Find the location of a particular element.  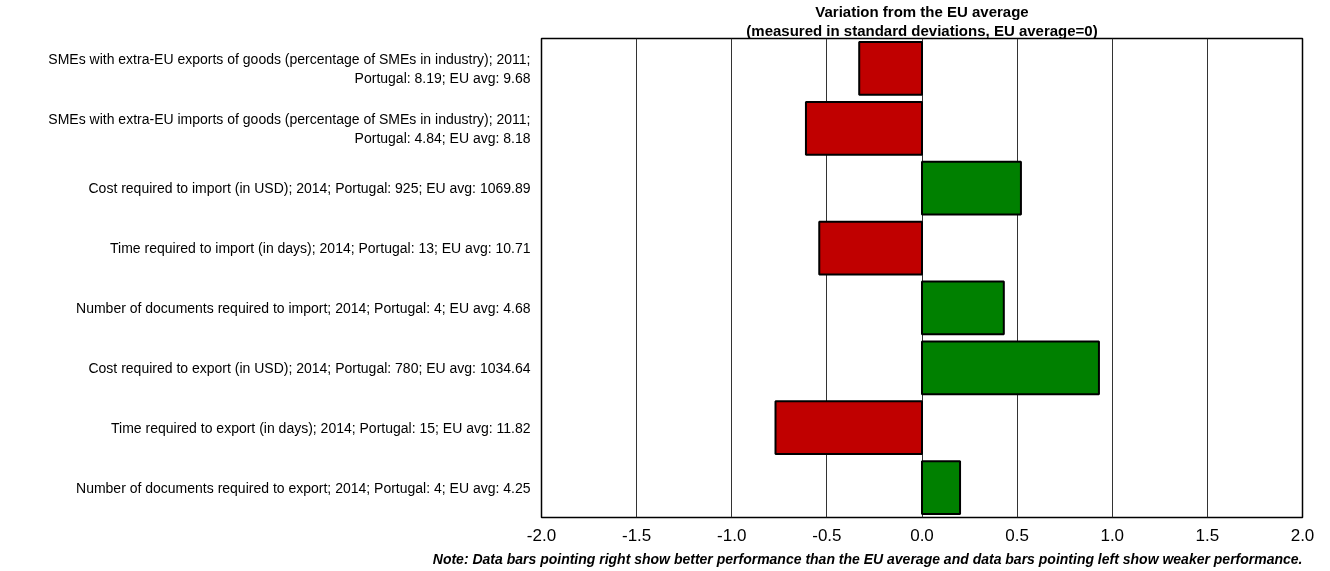

y-tick-label: Number of documents required to export; 2014; Portugal: 4; EU avg: 4.25 is located at coordinates (303, 487).